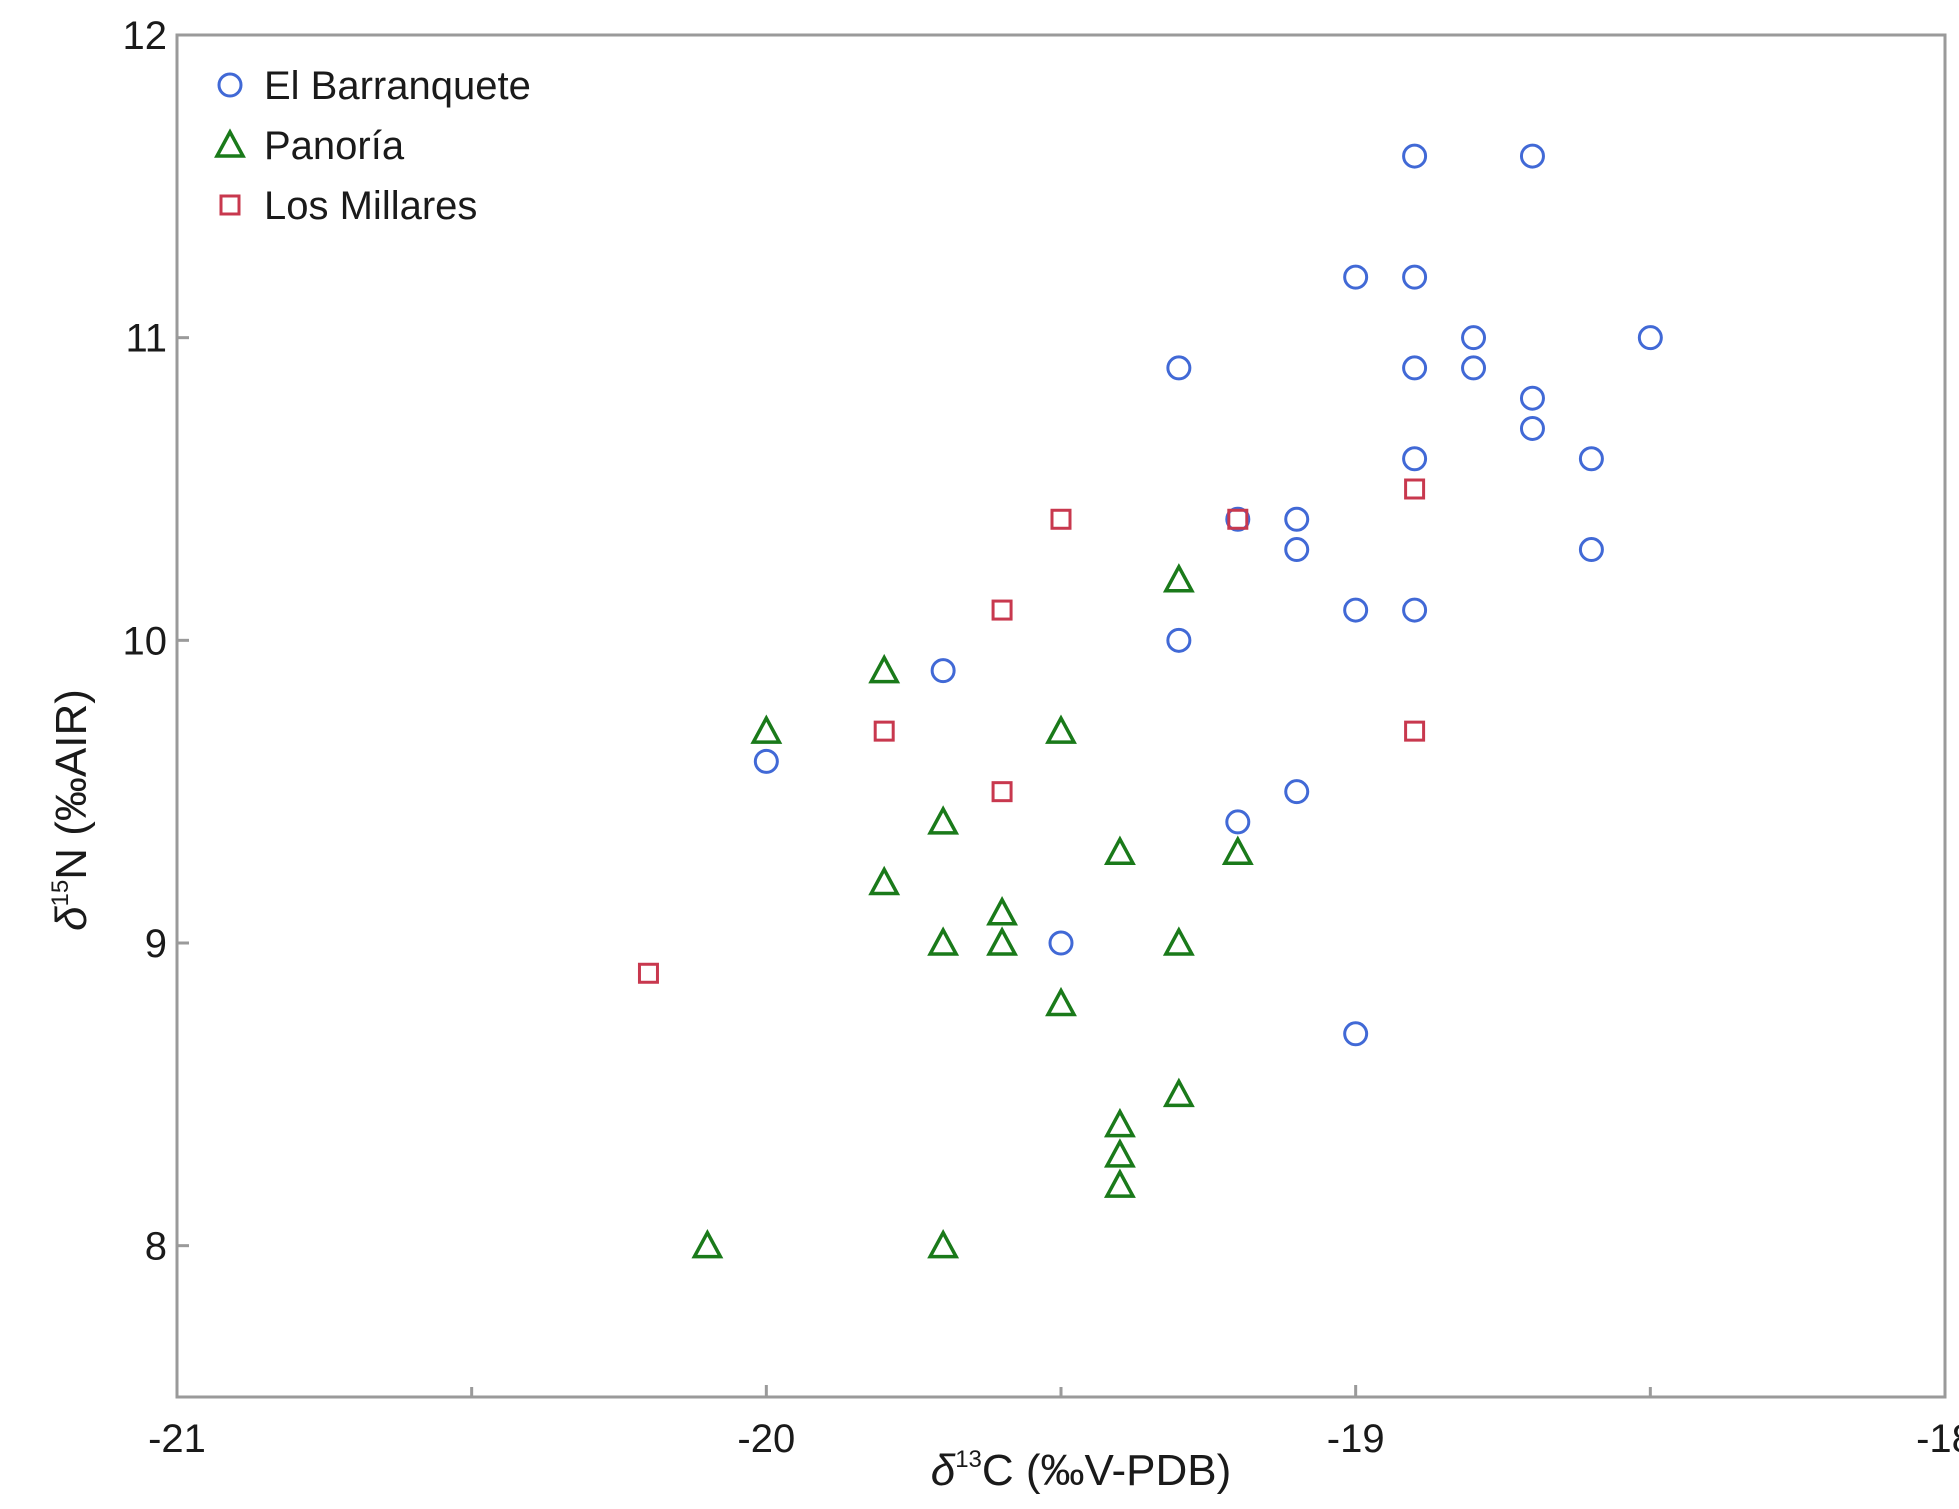 The height and width of the screenshot is (1509, 1959). I want to click on legend-marker-los-millares, so click(230, 205).